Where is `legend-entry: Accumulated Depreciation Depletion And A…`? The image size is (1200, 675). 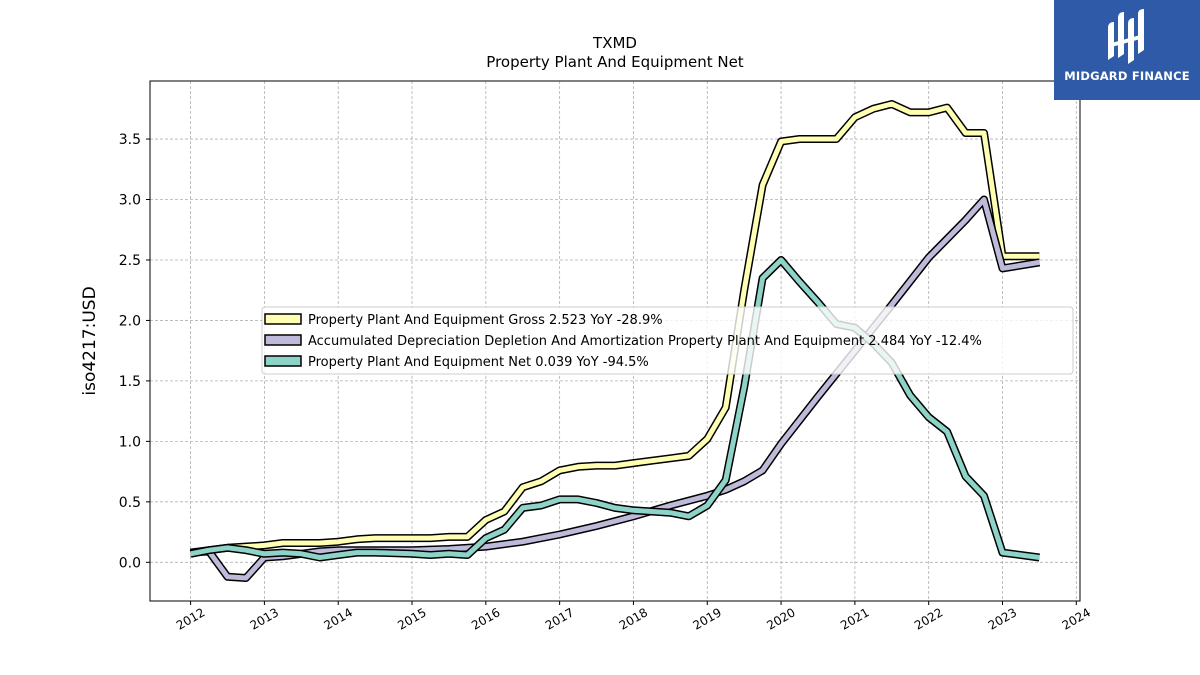 legend-entry: Accumulated Depreciation Depletion And A… is located at coordinates (645, 341).